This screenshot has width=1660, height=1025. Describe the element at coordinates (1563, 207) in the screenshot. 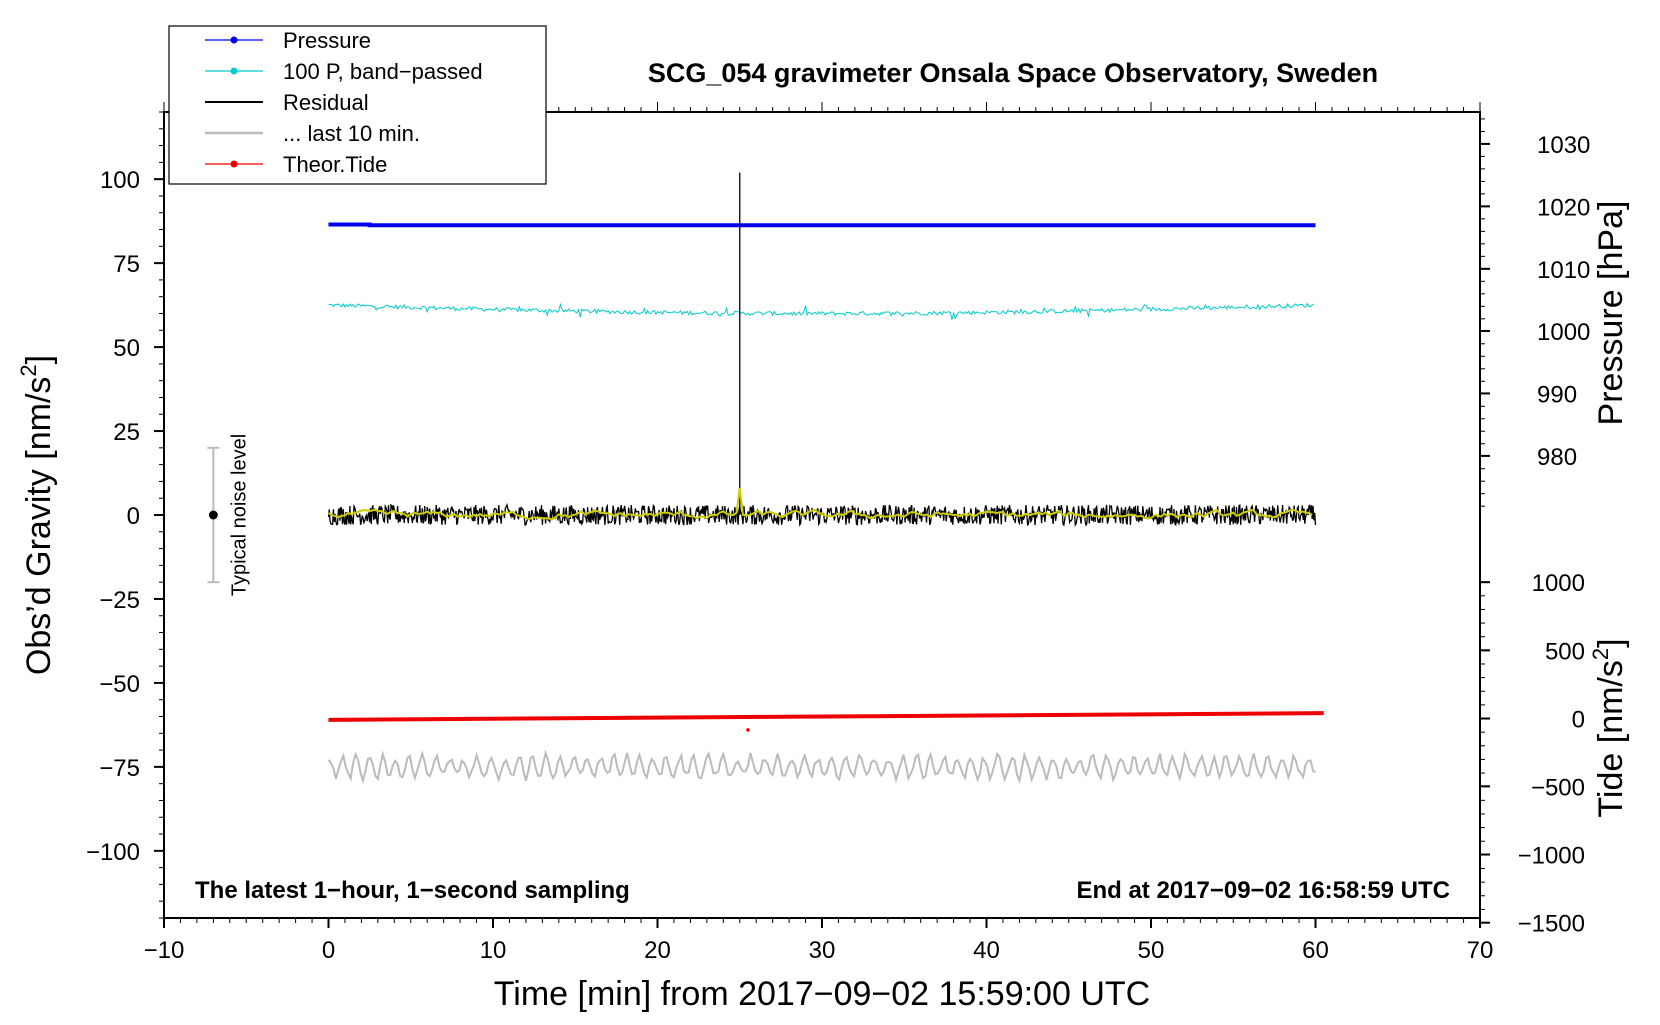

I see `pressure-tick-label: 1020` at that location.